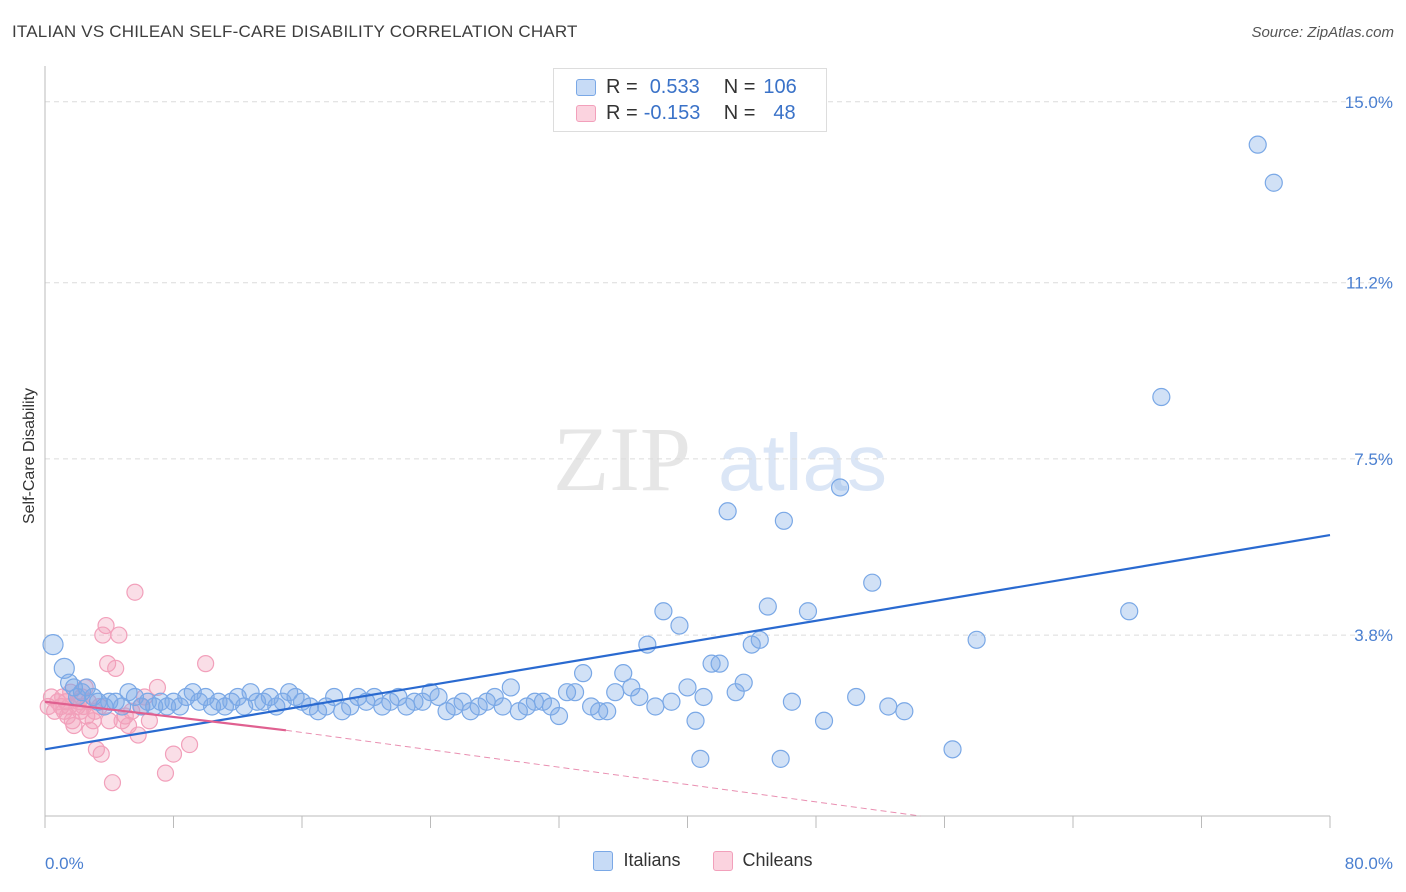 Image resolution: width=1406 pixels, height=892 pixels. Describe the element at coordinates (1369, 102) in the screenshot. I see `y-tick-label: 15.0%` at that location.